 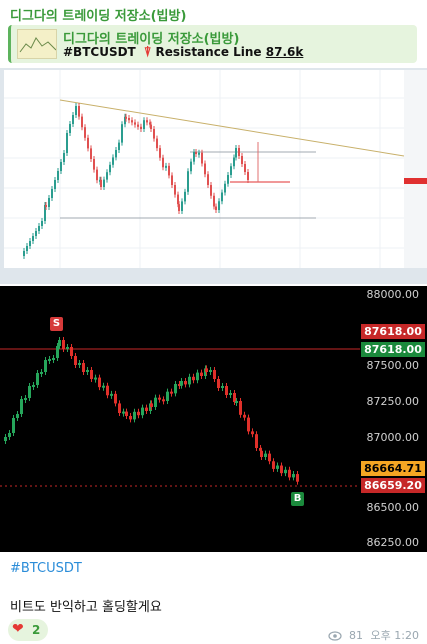 What do you see at coordinates (334, 636) in the screenshot?
I see `eye-icon` at bounding box center [334, 636].